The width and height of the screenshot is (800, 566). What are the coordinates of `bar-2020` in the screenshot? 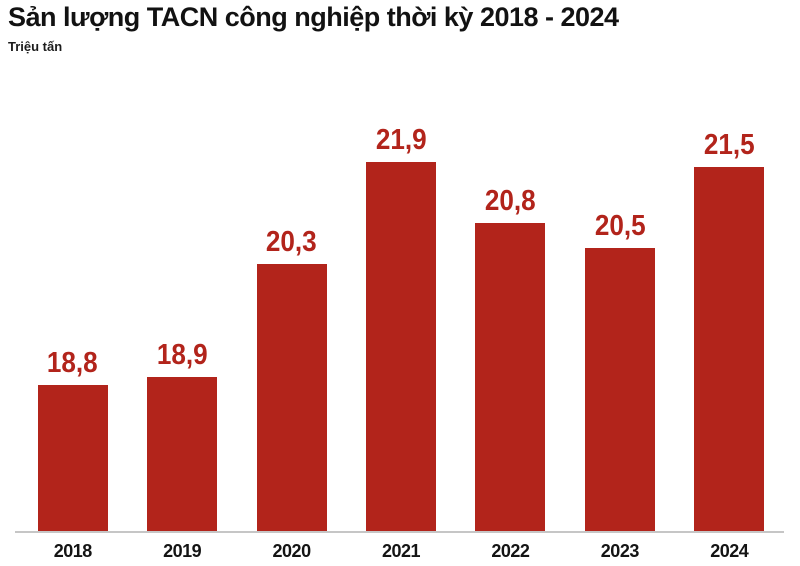 It's located at (291, 397).